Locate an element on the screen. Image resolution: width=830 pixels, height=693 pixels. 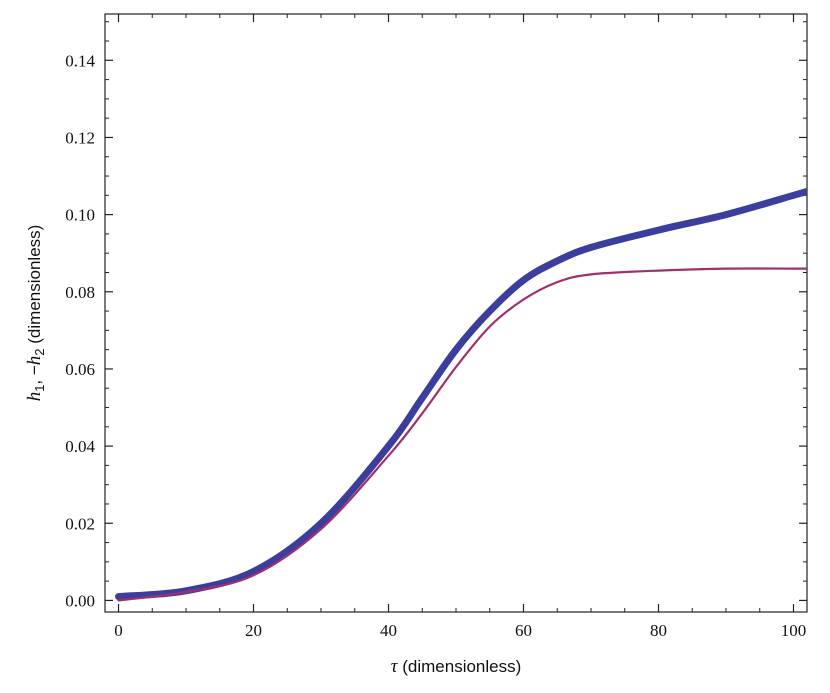
y-tick-label: 0.12 is located at coordinates (80, 137).